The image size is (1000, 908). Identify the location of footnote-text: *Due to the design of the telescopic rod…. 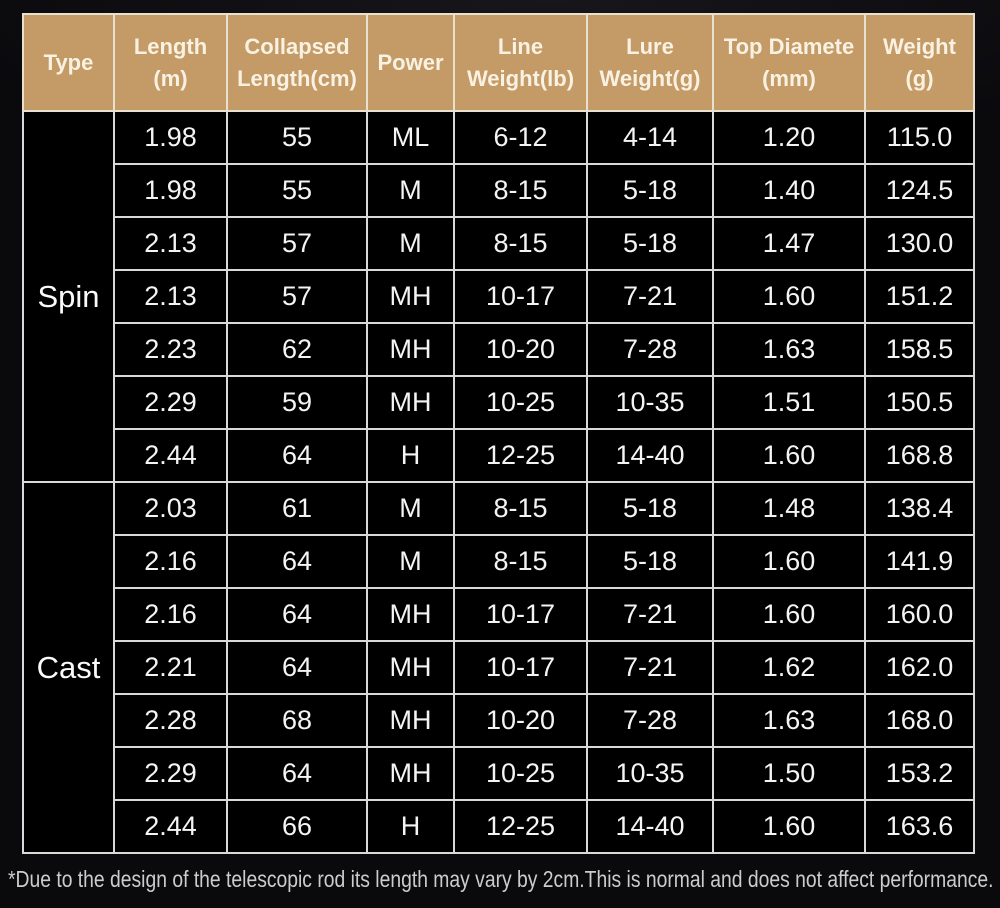
(501, 879).